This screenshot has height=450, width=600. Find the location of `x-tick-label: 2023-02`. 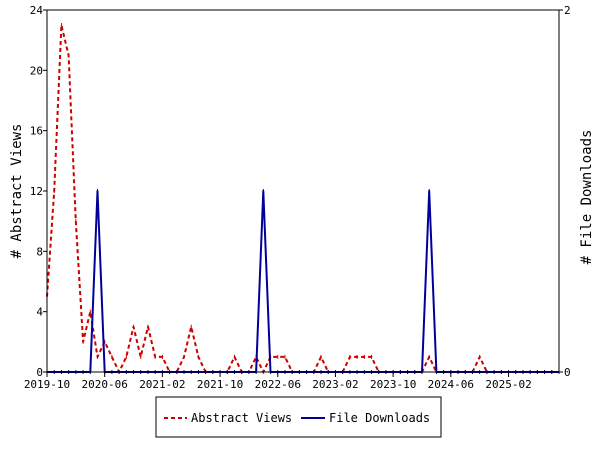

x-tick-label: 2023-02 is located at coordinates (335, 384).